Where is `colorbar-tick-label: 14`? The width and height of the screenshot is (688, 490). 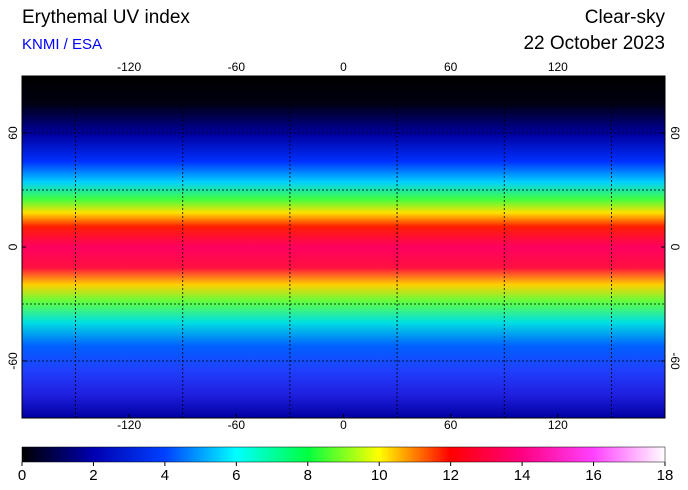 colorbar-tick-label: 14 is located at coordinates (522, 475).